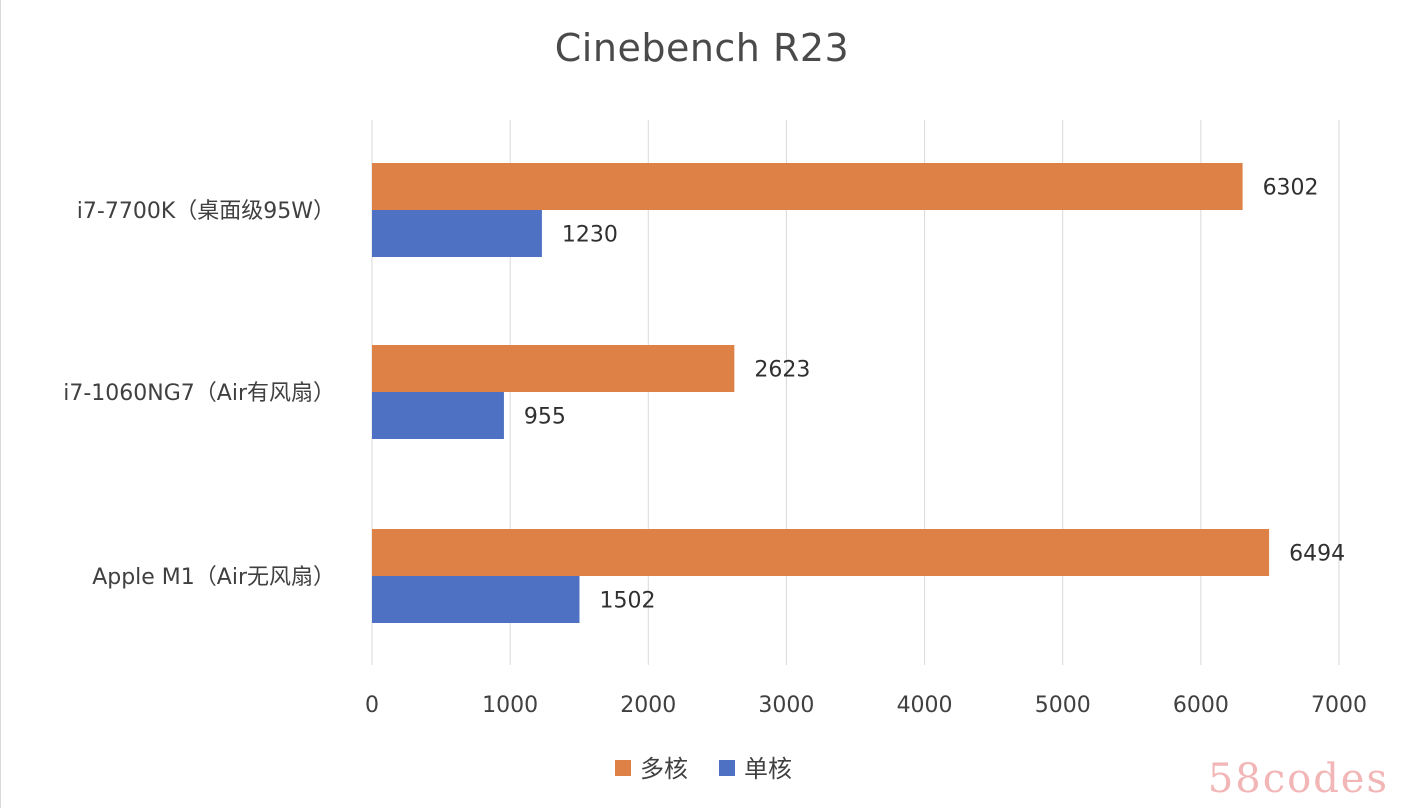 This screenshot has height=808, width=1402. I want to click on x-tick-label: 3000, so click(786, 705).